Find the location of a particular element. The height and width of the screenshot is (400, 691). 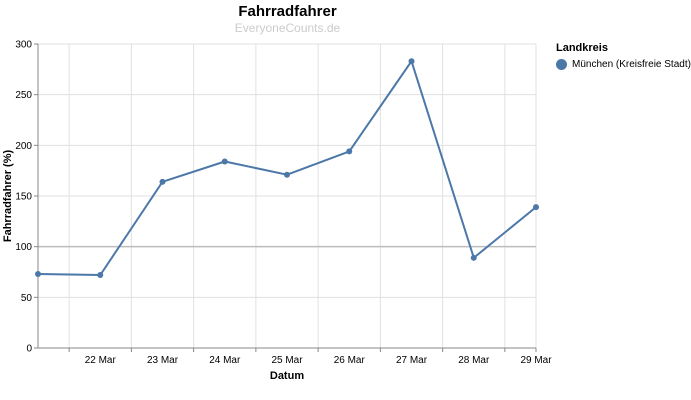

y-tick-label: 300 is located at coordinates (23, 45).